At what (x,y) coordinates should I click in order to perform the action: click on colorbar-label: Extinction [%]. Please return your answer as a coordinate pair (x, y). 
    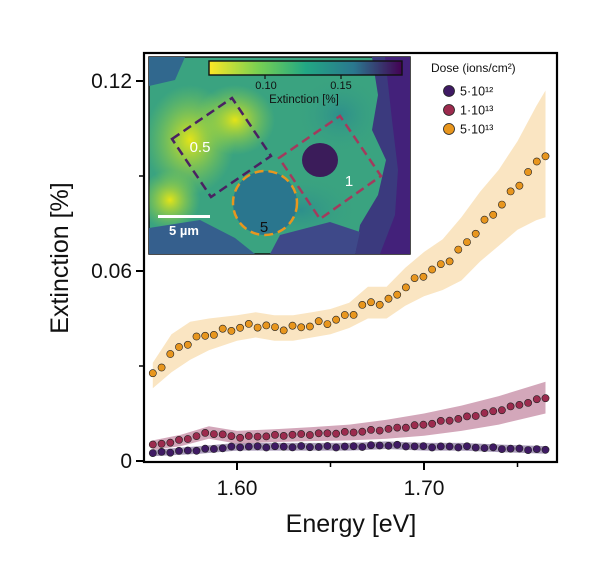
    Looking at the image, I should click on (304, 100).